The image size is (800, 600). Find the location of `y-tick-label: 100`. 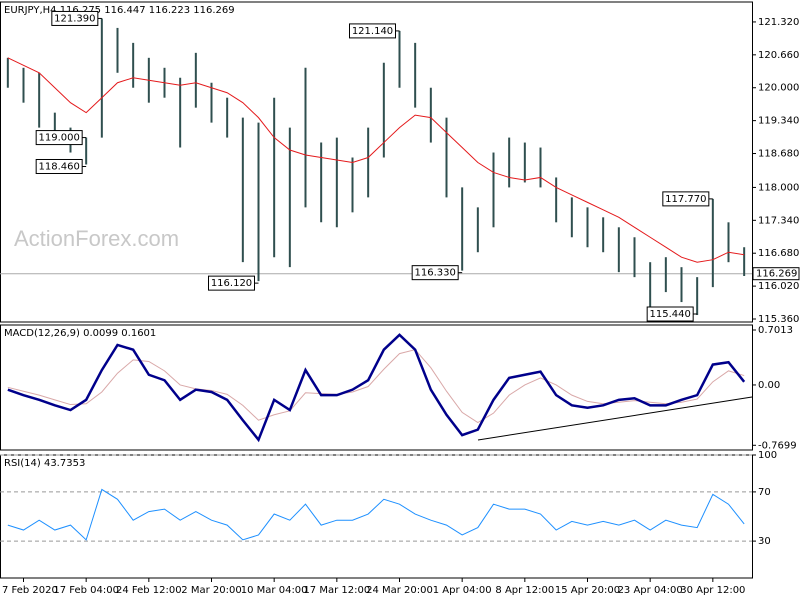

y-tick-label: 100 is located at coordinates (767, 455).